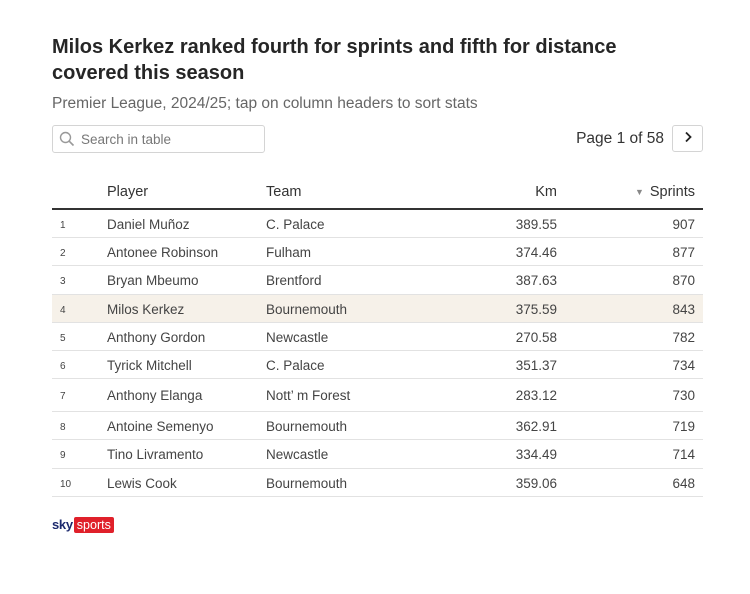 This screenshot has width=750, height=594. What do you see at coordinates (63, 225) in the screenshot?
I see `cell-rank: 1` at bounding box center [63, 225].